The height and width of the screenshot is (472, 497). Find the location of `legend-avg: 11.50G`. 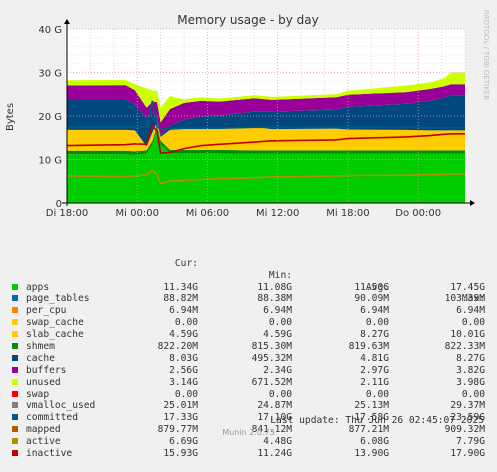

legend-avg: 11.50G is located at coordinates (371, 287).